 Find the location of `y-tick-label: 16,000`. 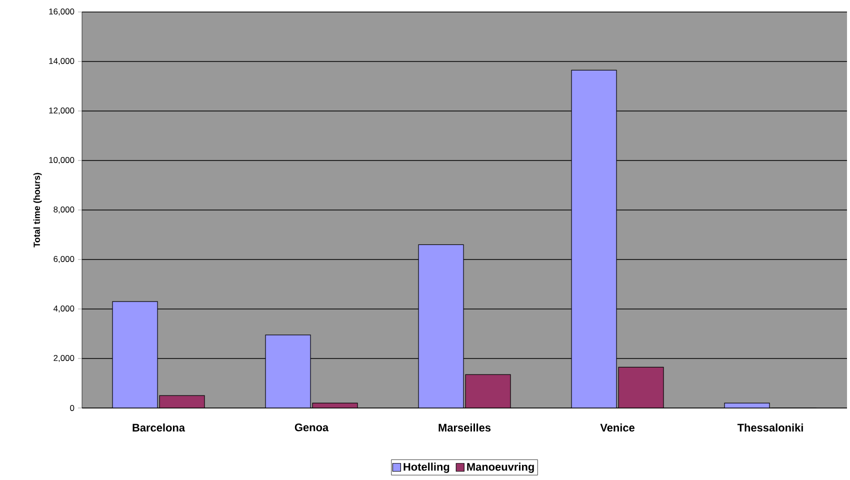

y-tick-label: 16,000 is located at coordinates (61, 12).